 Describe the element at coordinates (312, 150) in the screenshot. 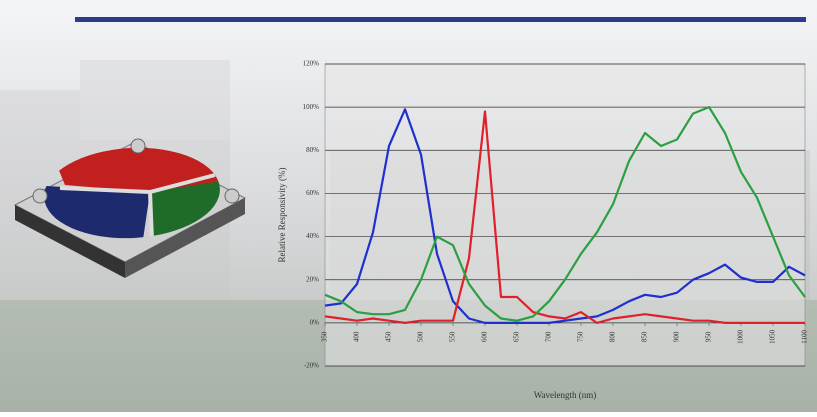

I see `y-tick-label: 80%` at that location.